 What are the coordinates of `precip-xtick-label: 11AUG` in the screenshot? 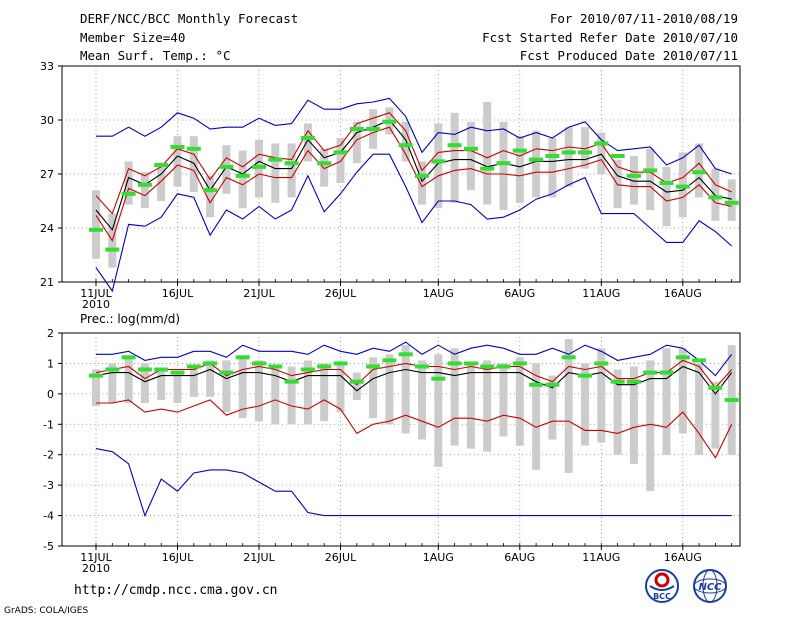 It's located at (601, 557).